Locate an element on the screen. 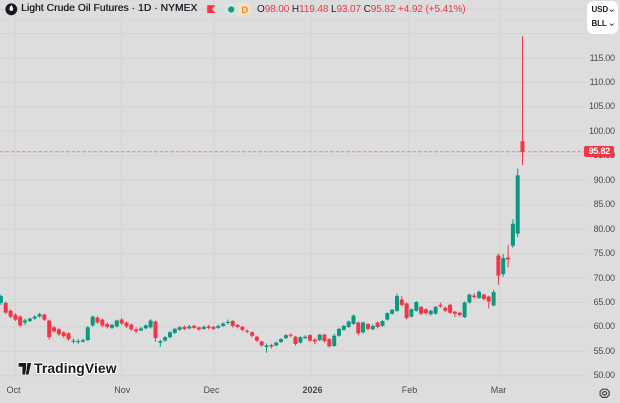 The image size is (620, 403). svg-text: D is located at coordinates (244, 10).